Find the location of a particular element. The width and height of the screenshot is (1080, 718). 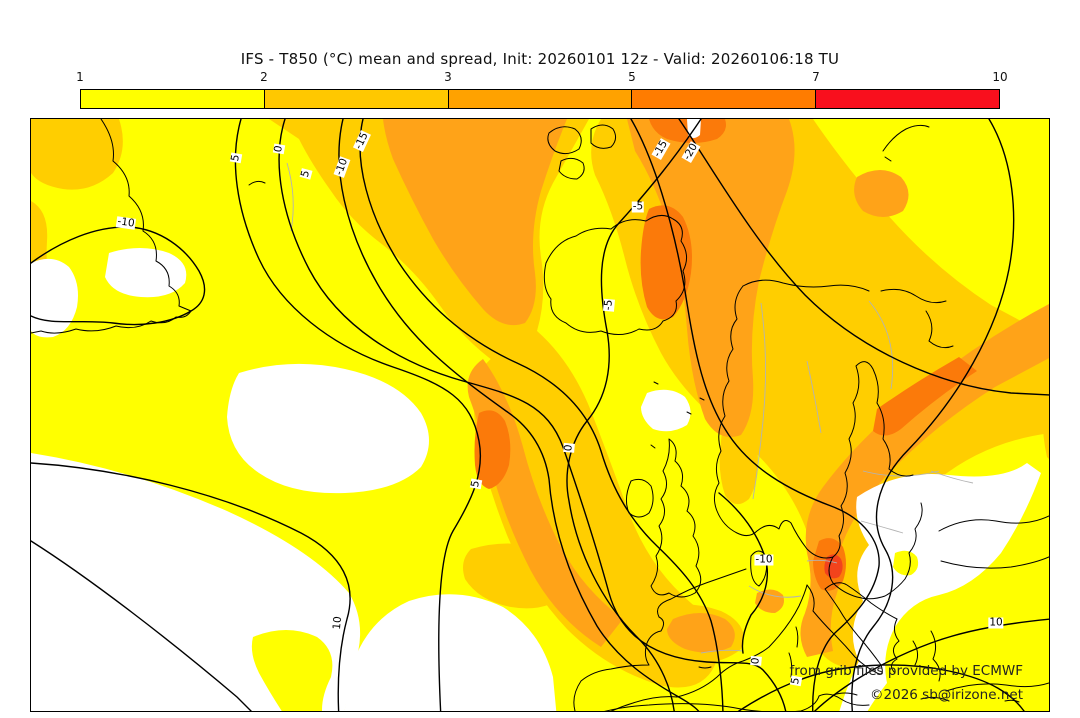

colorbar-tick: 7 is located at coordinates (816, 77).